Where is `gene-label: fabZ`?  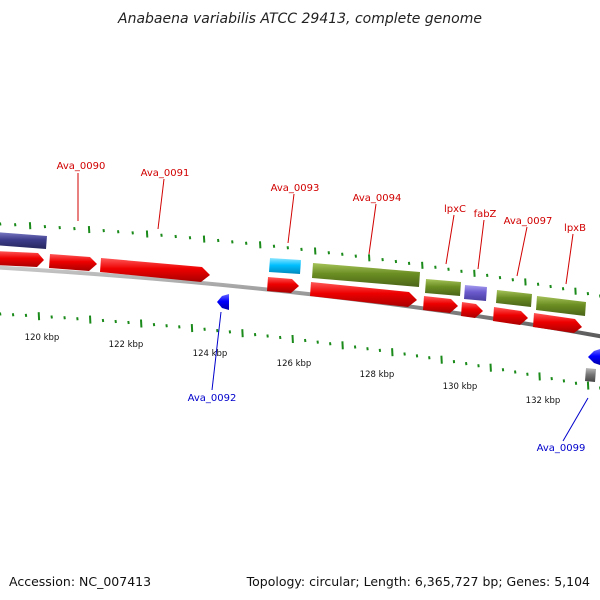 gene-label: fabZ is located at coordinates (485, 214).